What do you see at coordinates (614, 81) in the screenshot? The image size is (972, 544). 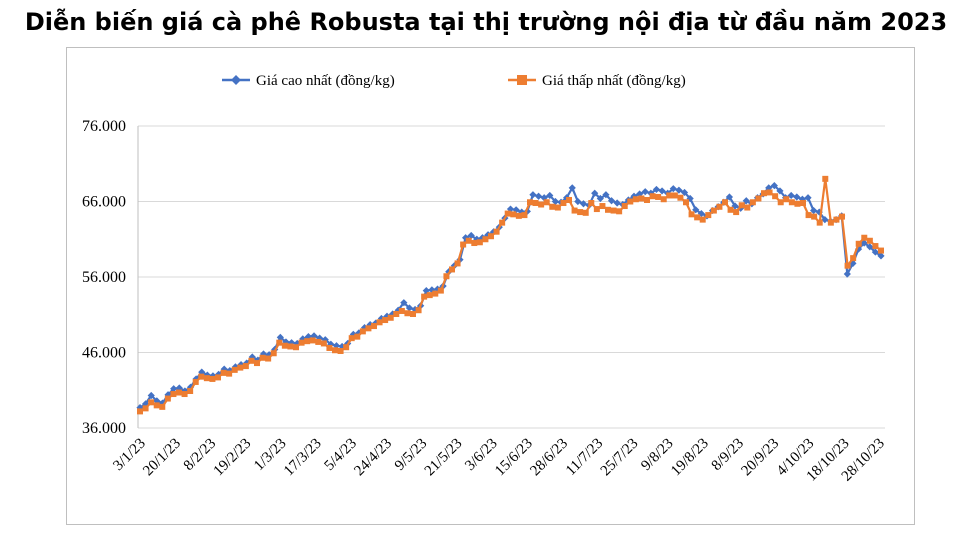 I see `legend-label: Giá thấp nhất (đồng/kg)` at bounding box center [614, 81].